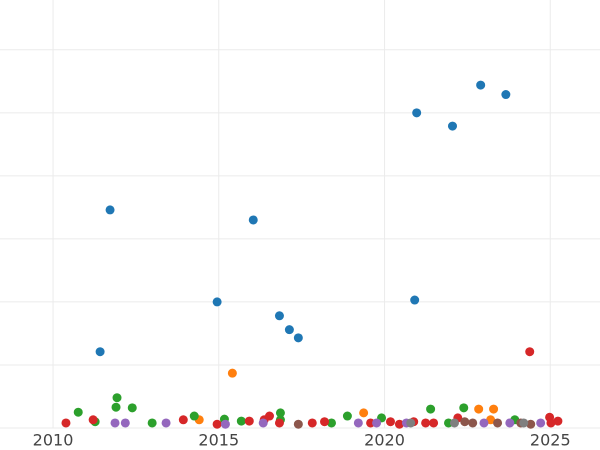  Describe the element at coordinates (218, 440) in the screenshot. I see `x-tick-label: 2015` at that location.